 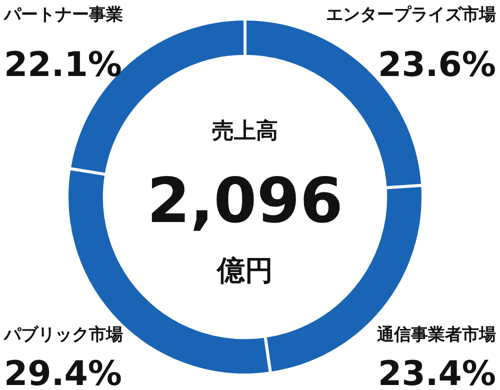 I want to click on data-label: 23.4%, so click(x=437, y=372).